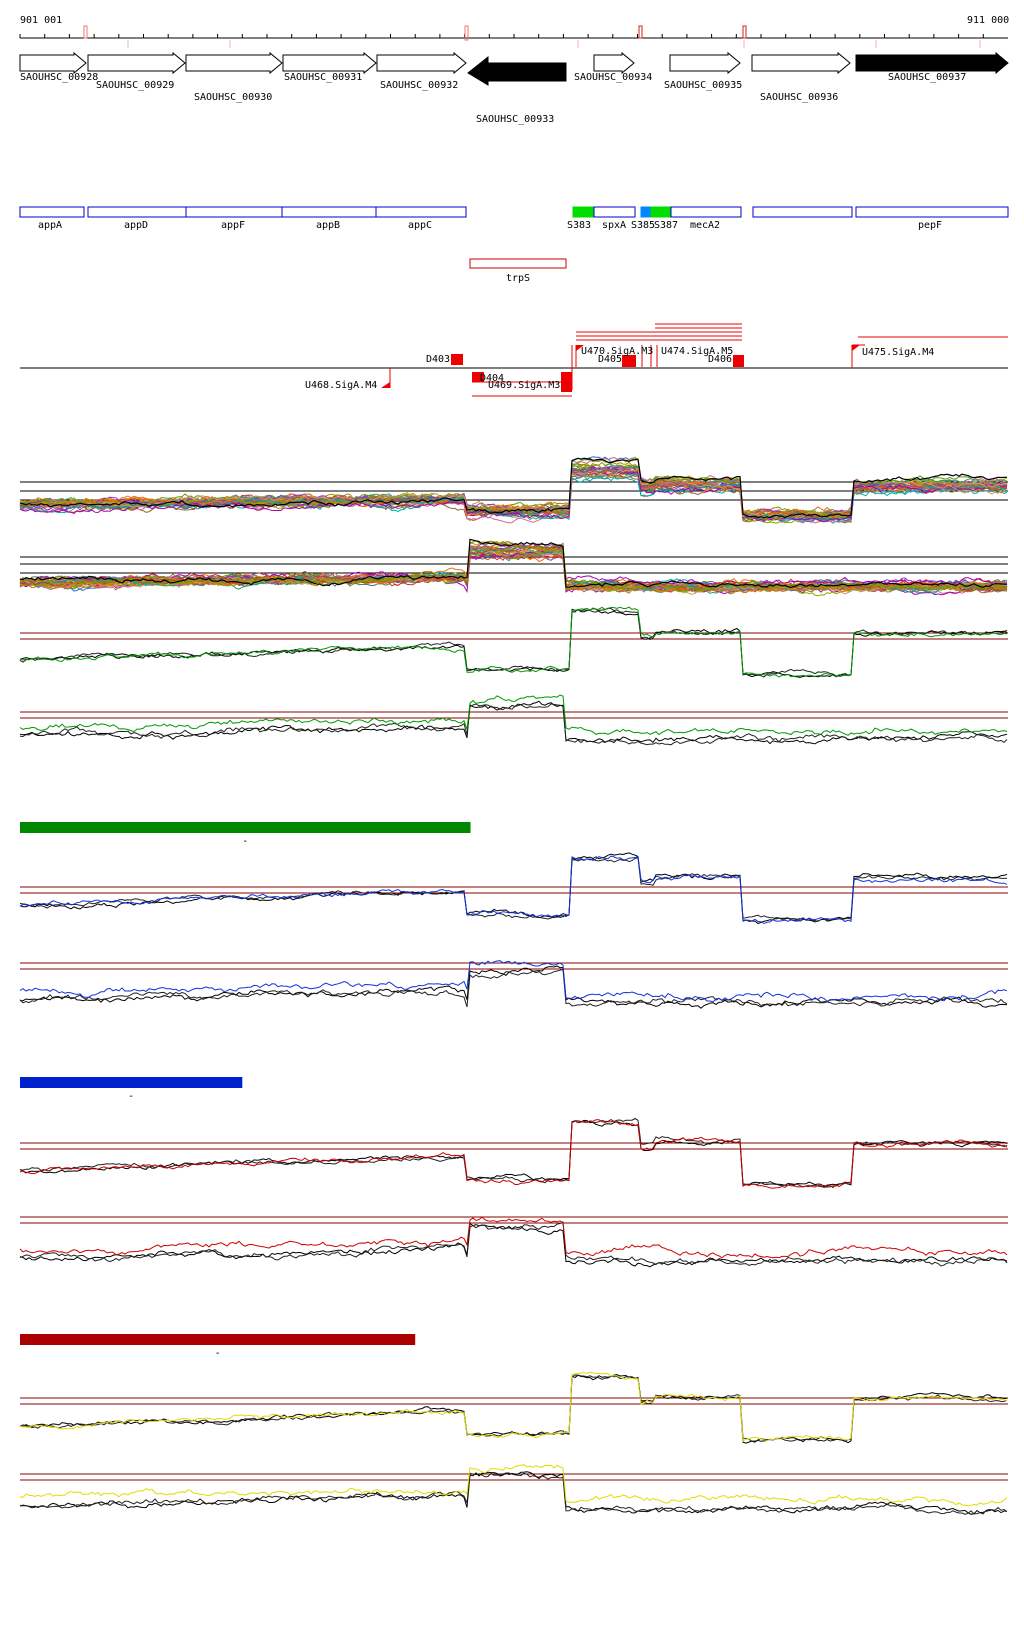 Image resolution: width=1024 pixels, height=1640 pixels. Describe the element at coordinates (218, 1339) in the screenshot. I see `condition-bar-red` at that location.